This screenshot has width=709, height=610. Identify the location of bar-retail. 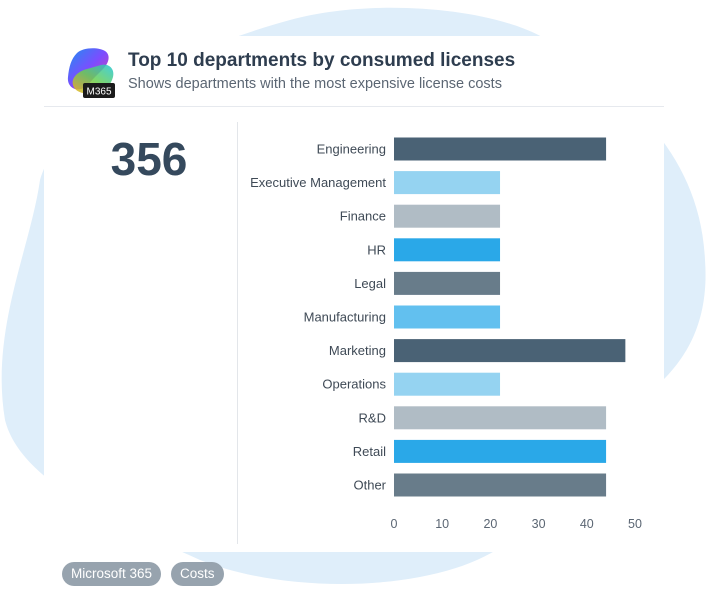
(500, 451).